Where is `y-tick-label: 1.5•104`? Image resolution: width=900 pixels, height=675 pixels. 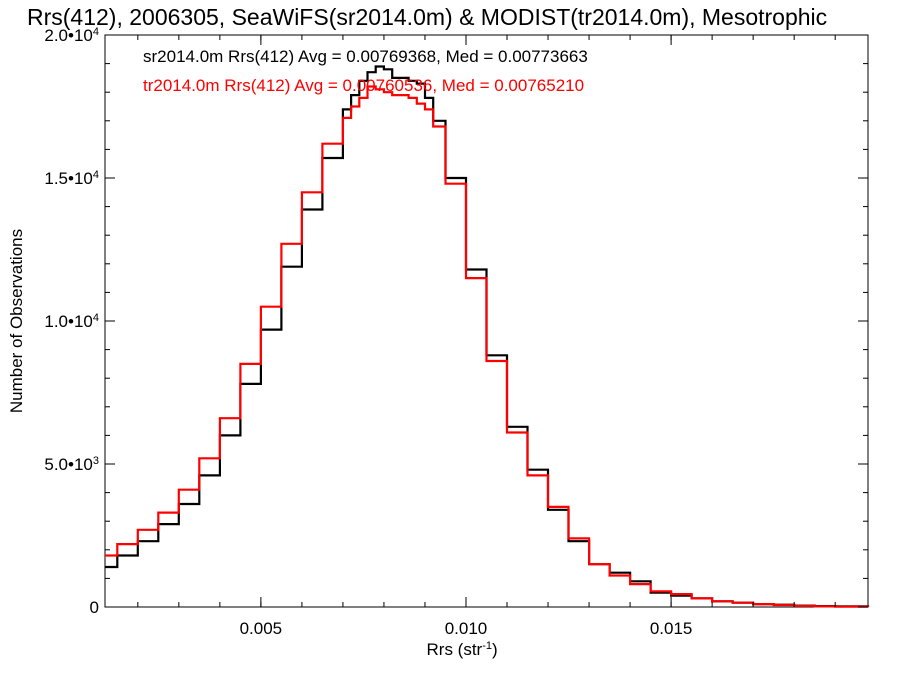 y-tick-label: 1.5•104 is located at coordinates (71, 178).